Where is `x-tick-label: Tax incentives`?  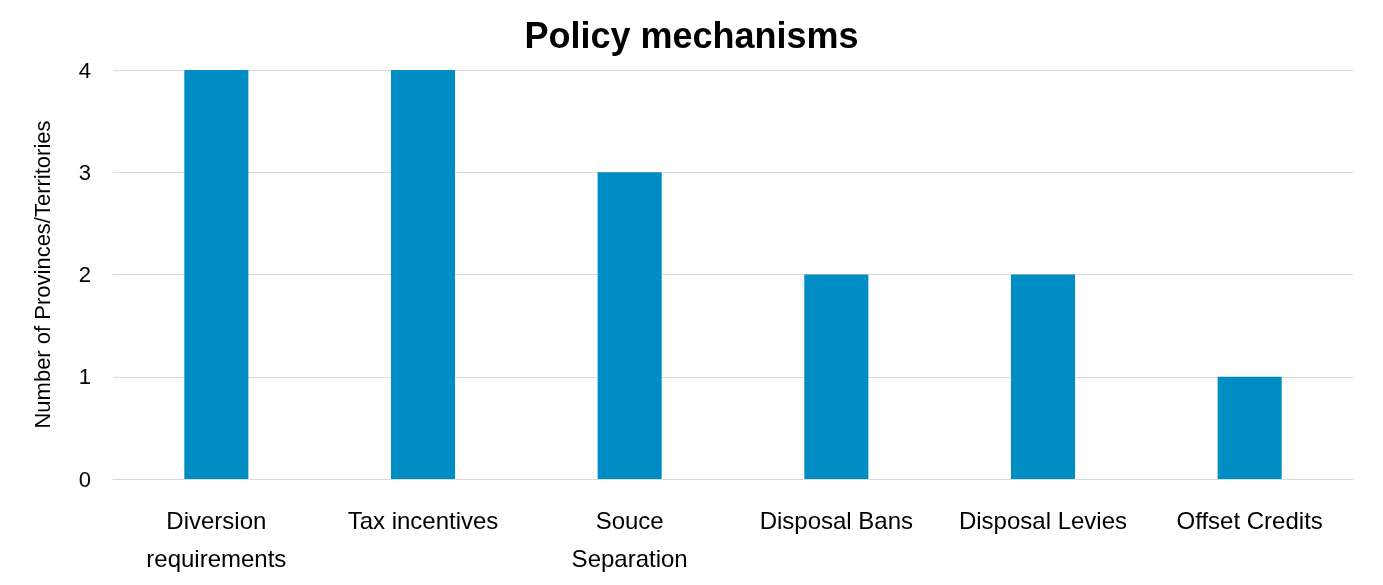 x-tick-label: Tax incentives is located at coordinates (423, 520).